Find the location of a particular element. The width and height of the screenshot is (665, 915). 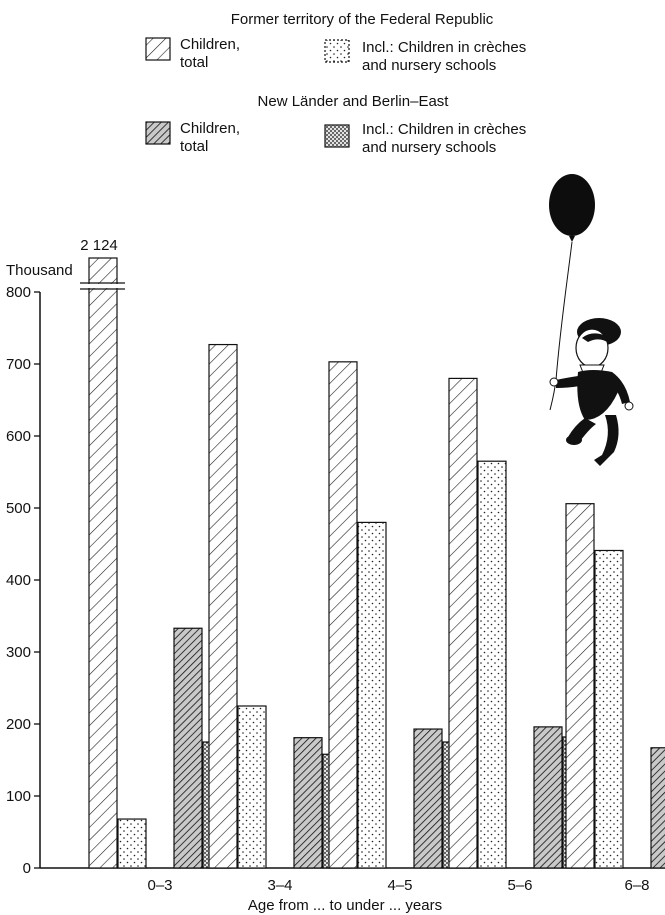

y-tick-label-400: 400 is located at coordinates (18, 580).